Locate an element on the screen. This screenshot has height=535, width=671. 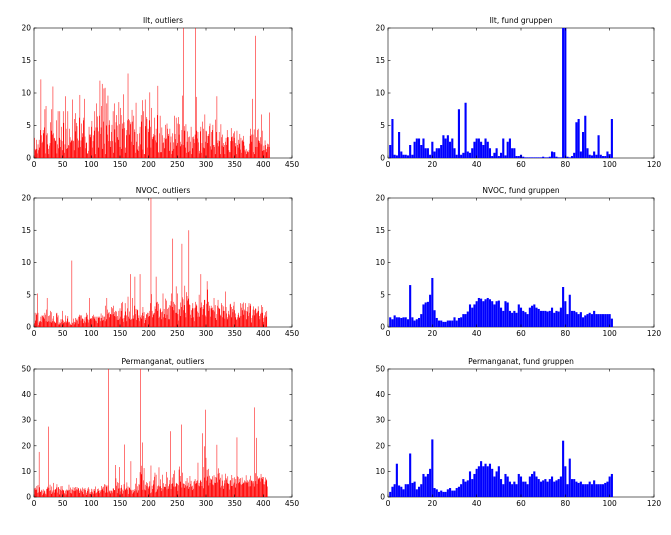
x-tick-label: 60 is located at coordinates (521, 503).